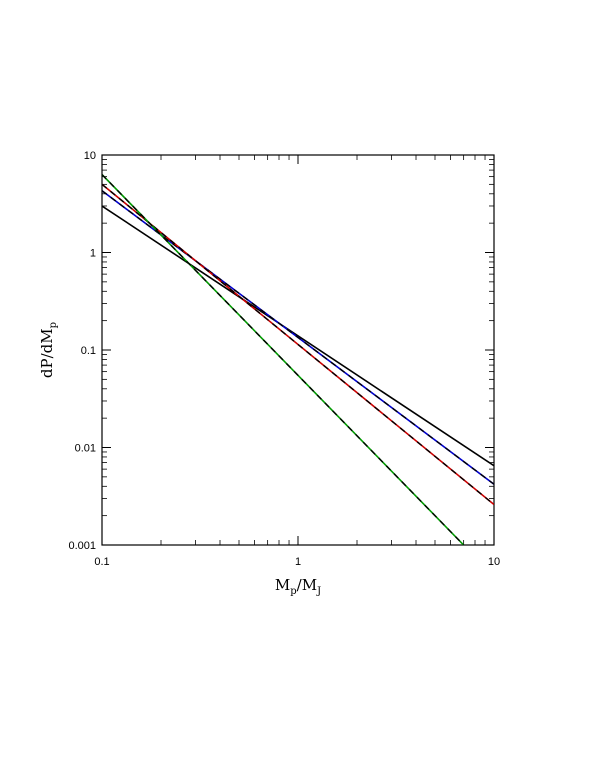  I want to click on y-tick-label: 1, so click(93, 254).